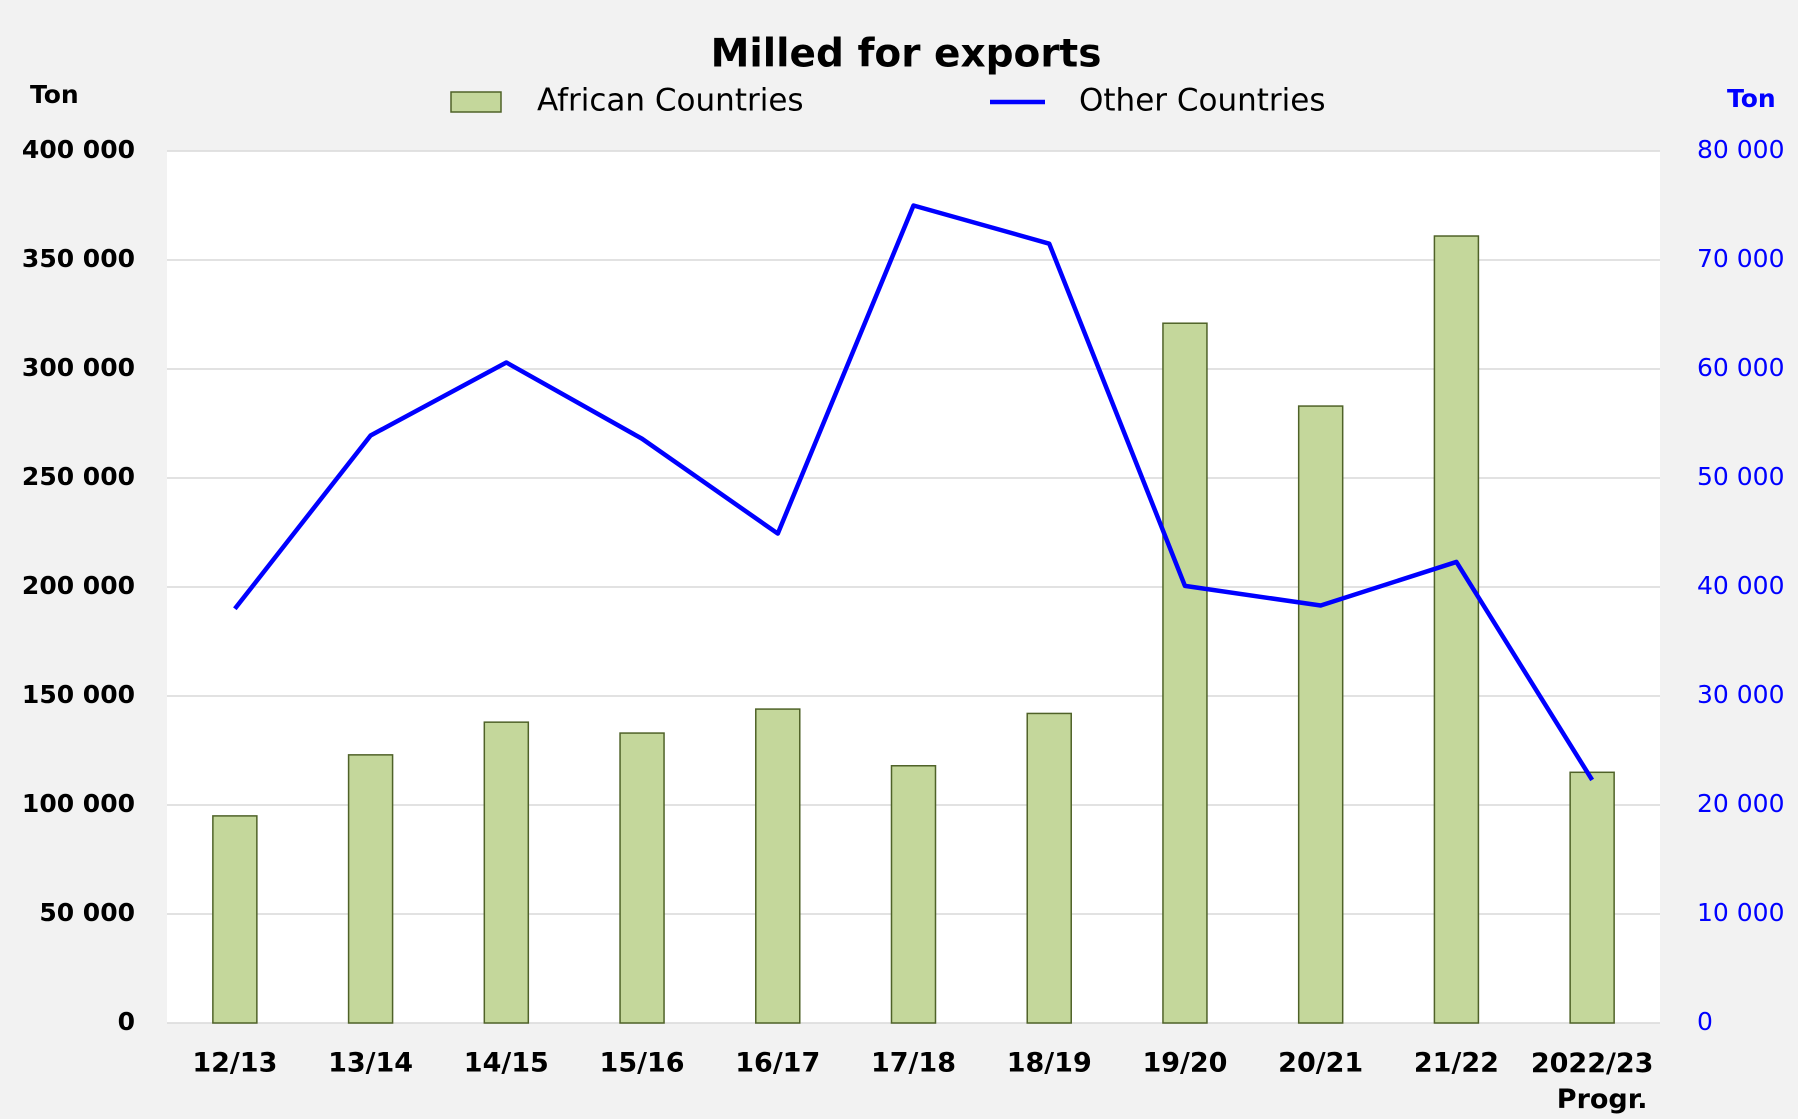 The width and height of the screenshot is (1798, 1119). Describe the element at coordinates (1456, 1063) in the screenshot. I see `x-tick-label: 21/22` at that location.